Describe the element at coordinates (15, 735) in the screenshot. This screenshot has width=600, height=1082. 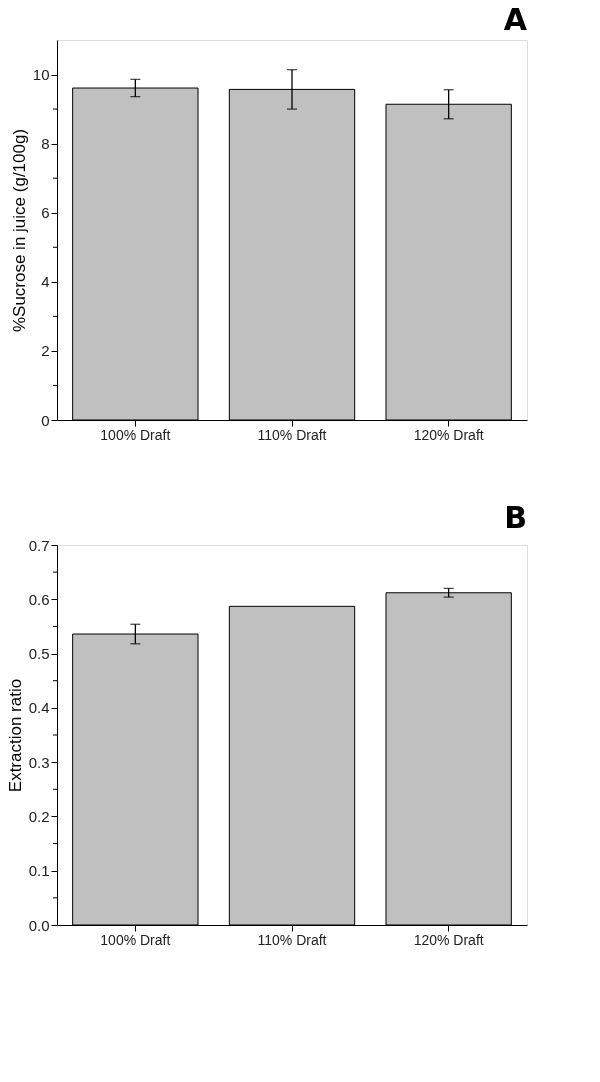
I see `y-axis-title: Extraction ratio` at that location.